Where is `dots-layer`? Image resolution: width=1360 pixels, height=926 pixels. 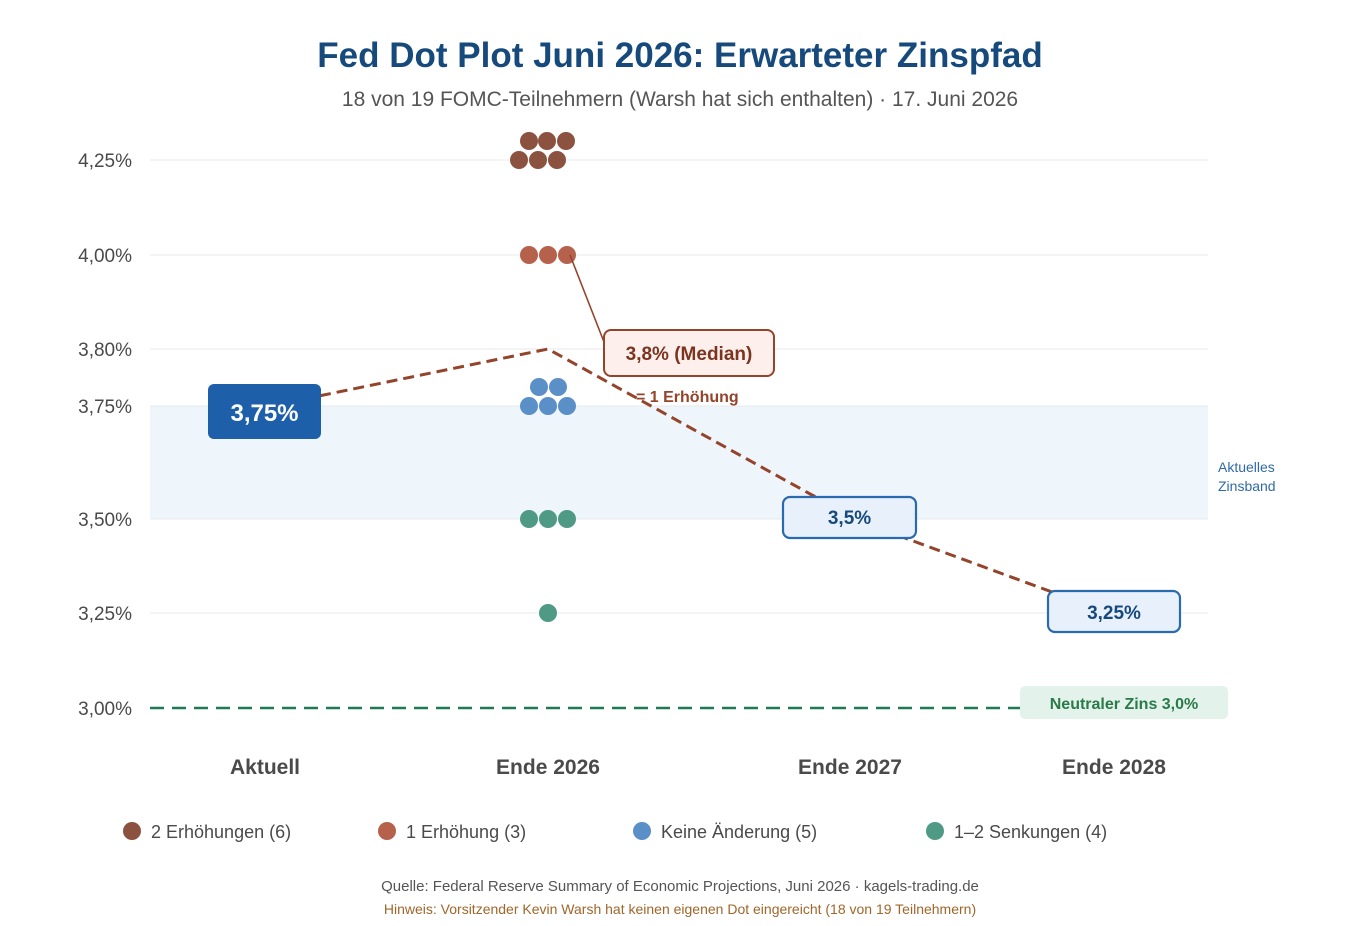
dots-layer is located at coordinates (543, 377).